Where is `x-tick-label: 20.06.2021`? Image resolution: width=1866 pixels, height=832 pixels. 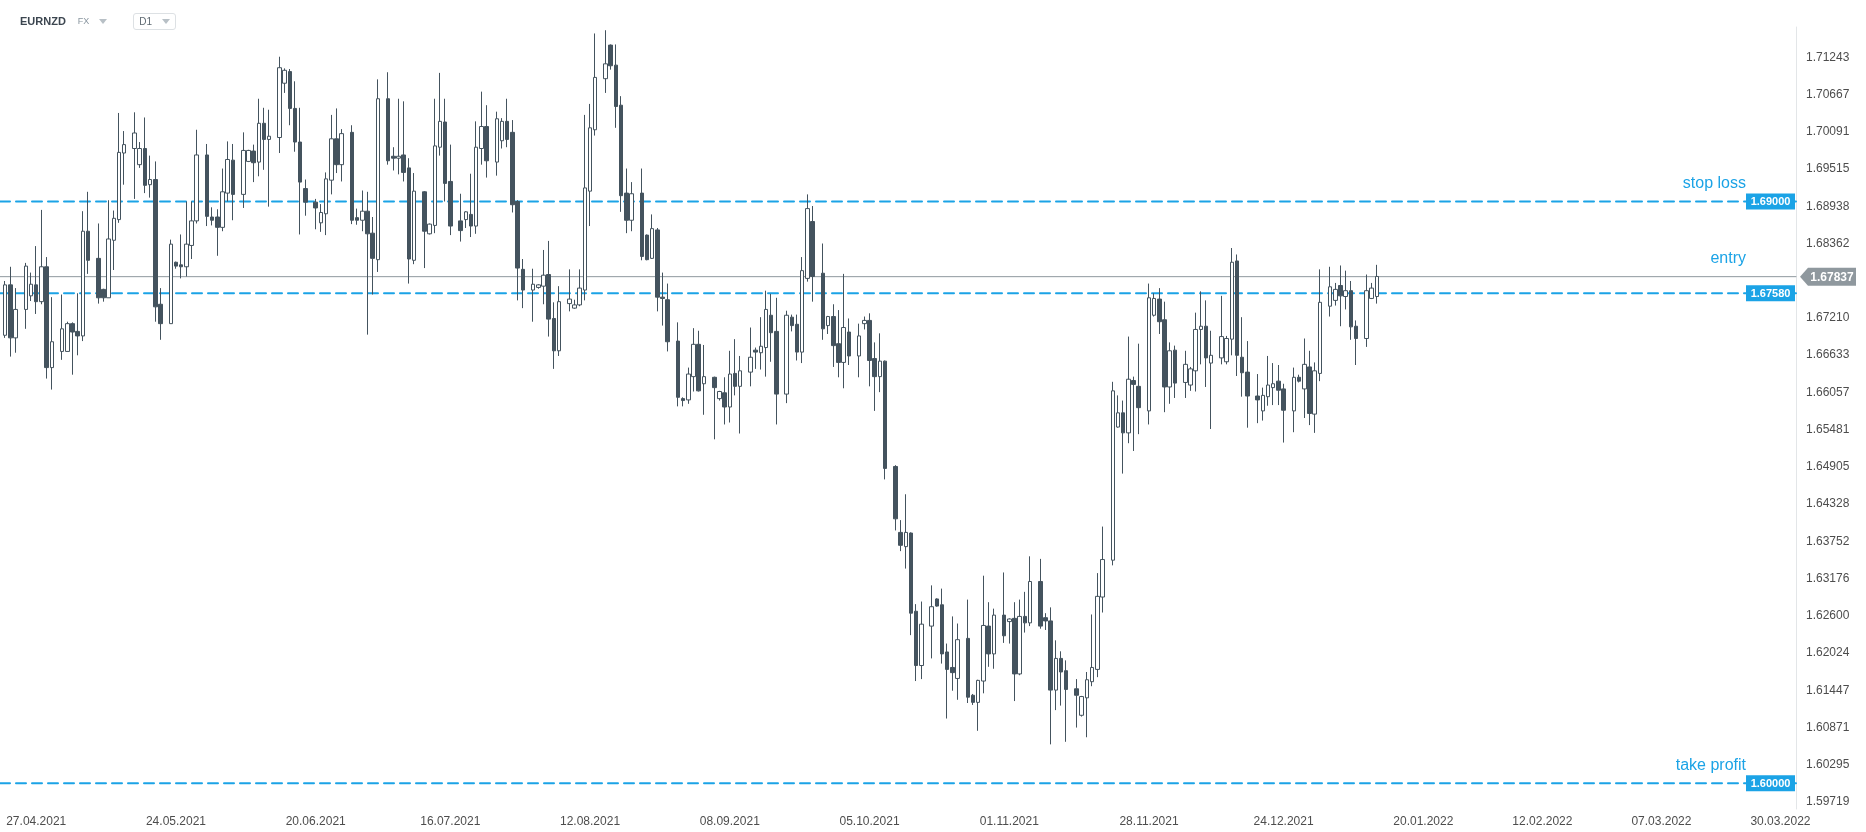
x-tick-label: 20.06.2021 is located at coordinates (316, 821).